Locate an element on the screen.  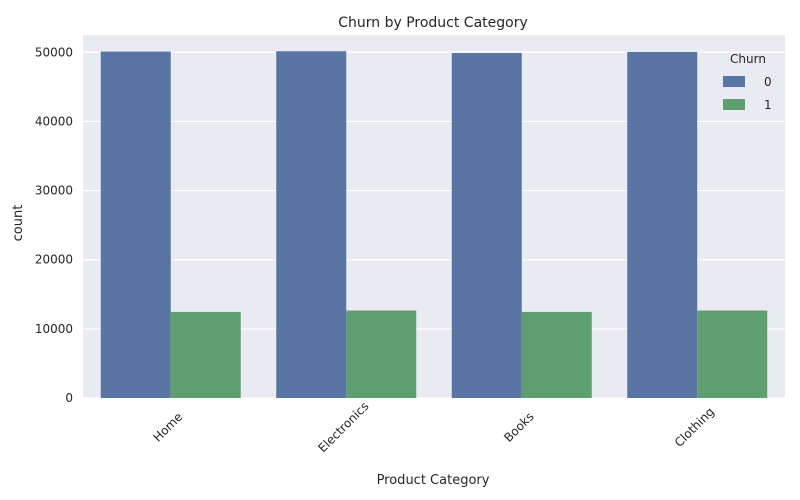
x-axis-label: Product Category is located at coordinates (433, 480).